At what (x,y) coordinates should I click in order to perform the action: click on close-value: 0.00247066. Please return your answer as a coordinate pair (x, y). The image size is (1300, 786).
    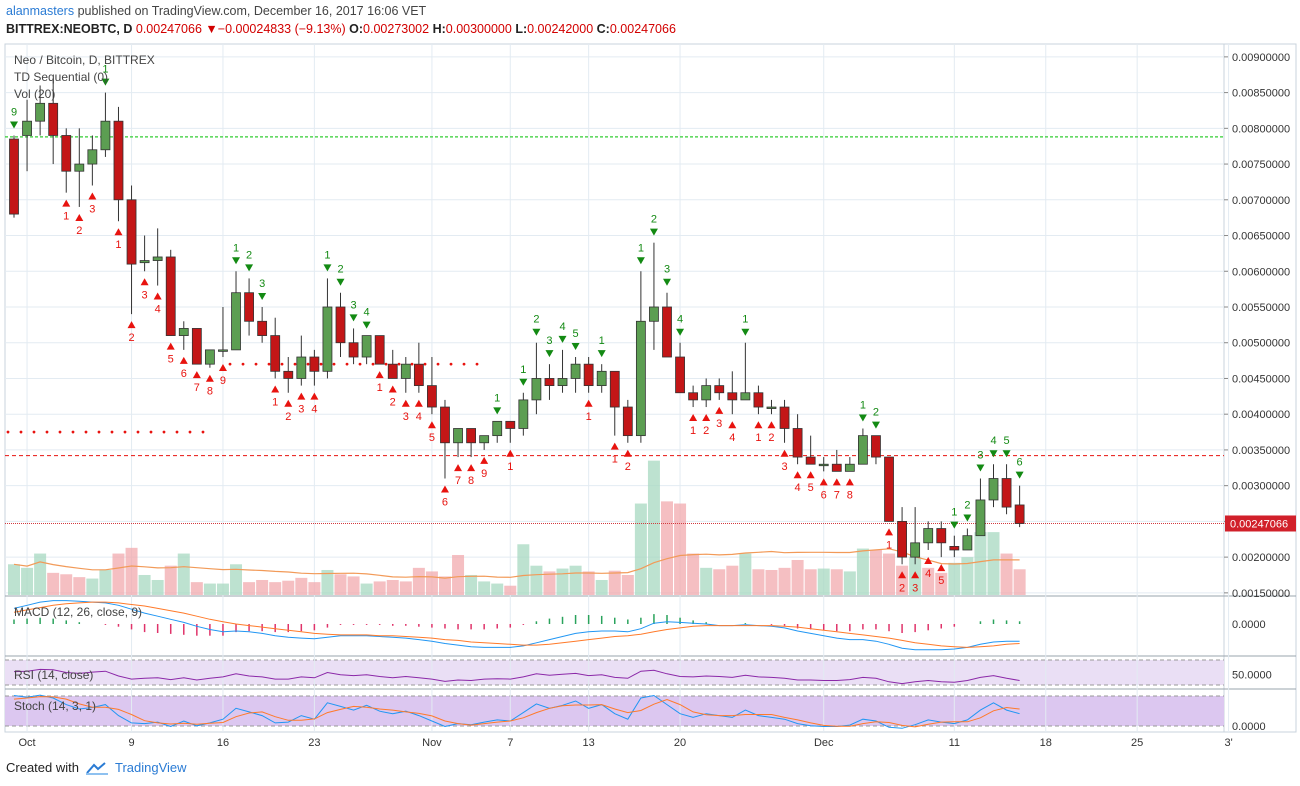
    Looking at the image, I should click on (642, 29).